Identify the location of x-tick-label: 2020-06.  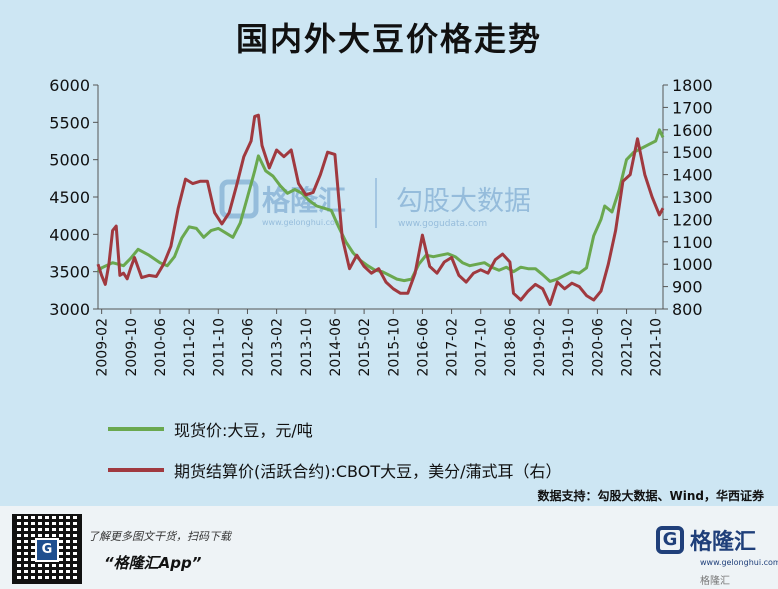
(598, 347).